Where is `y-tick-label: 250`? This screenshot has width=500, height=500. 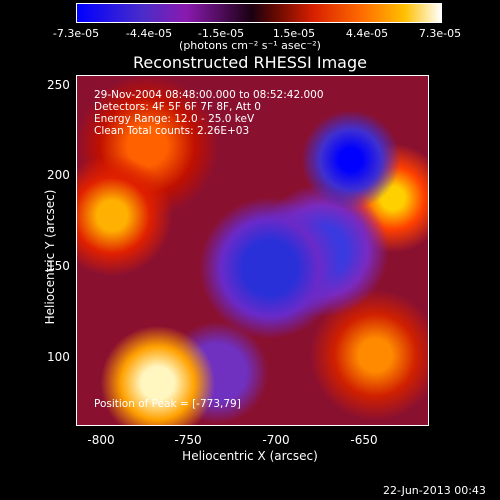
y-tick-label: 250 is located at coordinates (58, 85).